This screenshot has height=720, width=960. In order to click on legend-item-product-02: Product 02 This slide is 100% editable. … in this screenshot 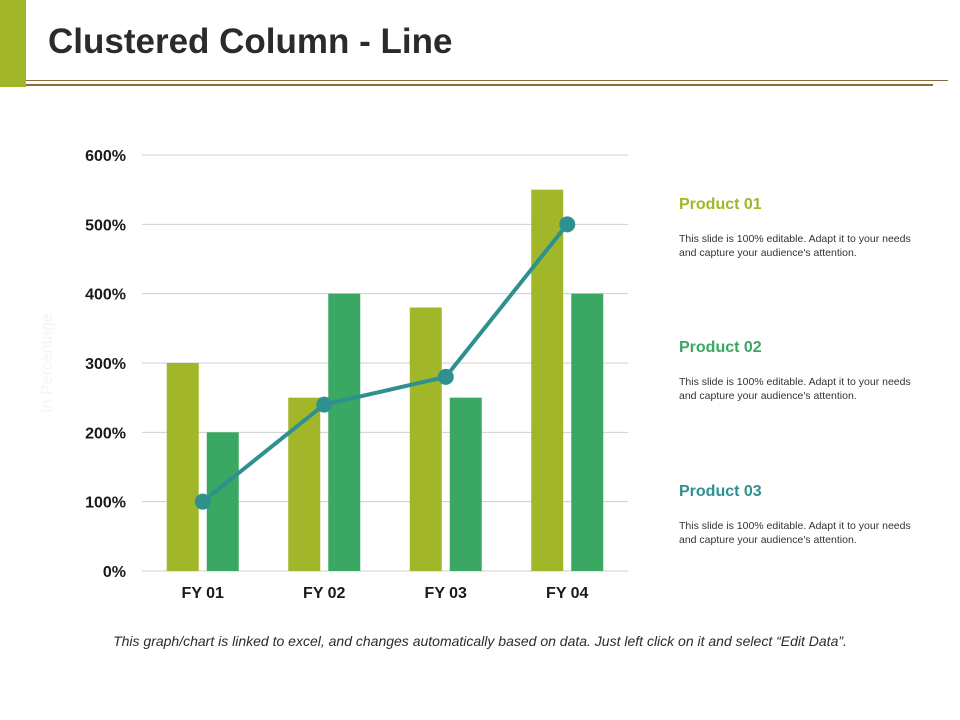, I will do `click(804, 371)`.